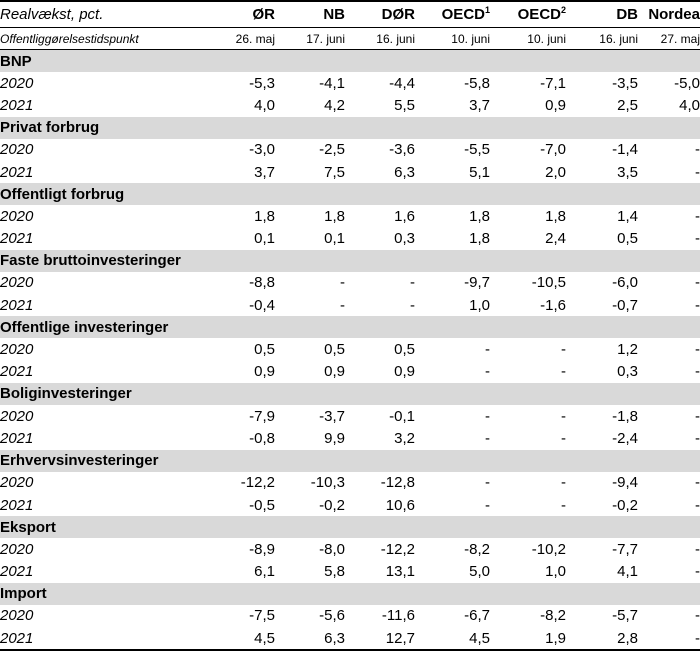  Describe the element at coordinates (350, 593) in the screenshot. I see `section-title: Import` at that location.